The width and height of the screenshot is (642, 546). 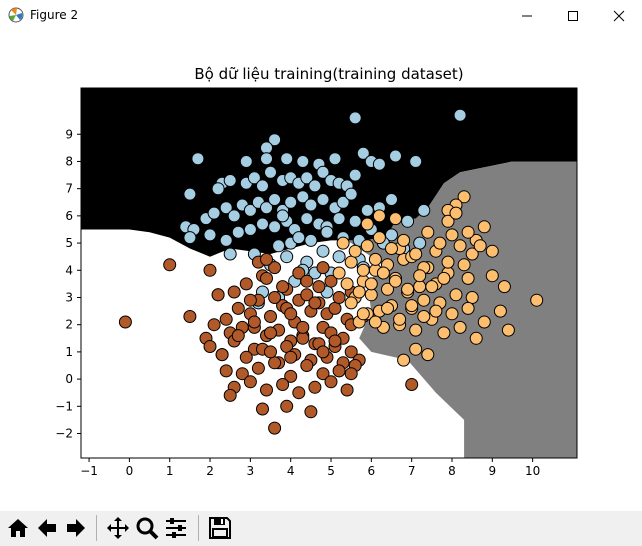 What do you see at coordinates (328, 74) in the screenshot?
I see `chart-title: Bộ dữ liệu training(training dataset)` at bounding box center [328, 74].